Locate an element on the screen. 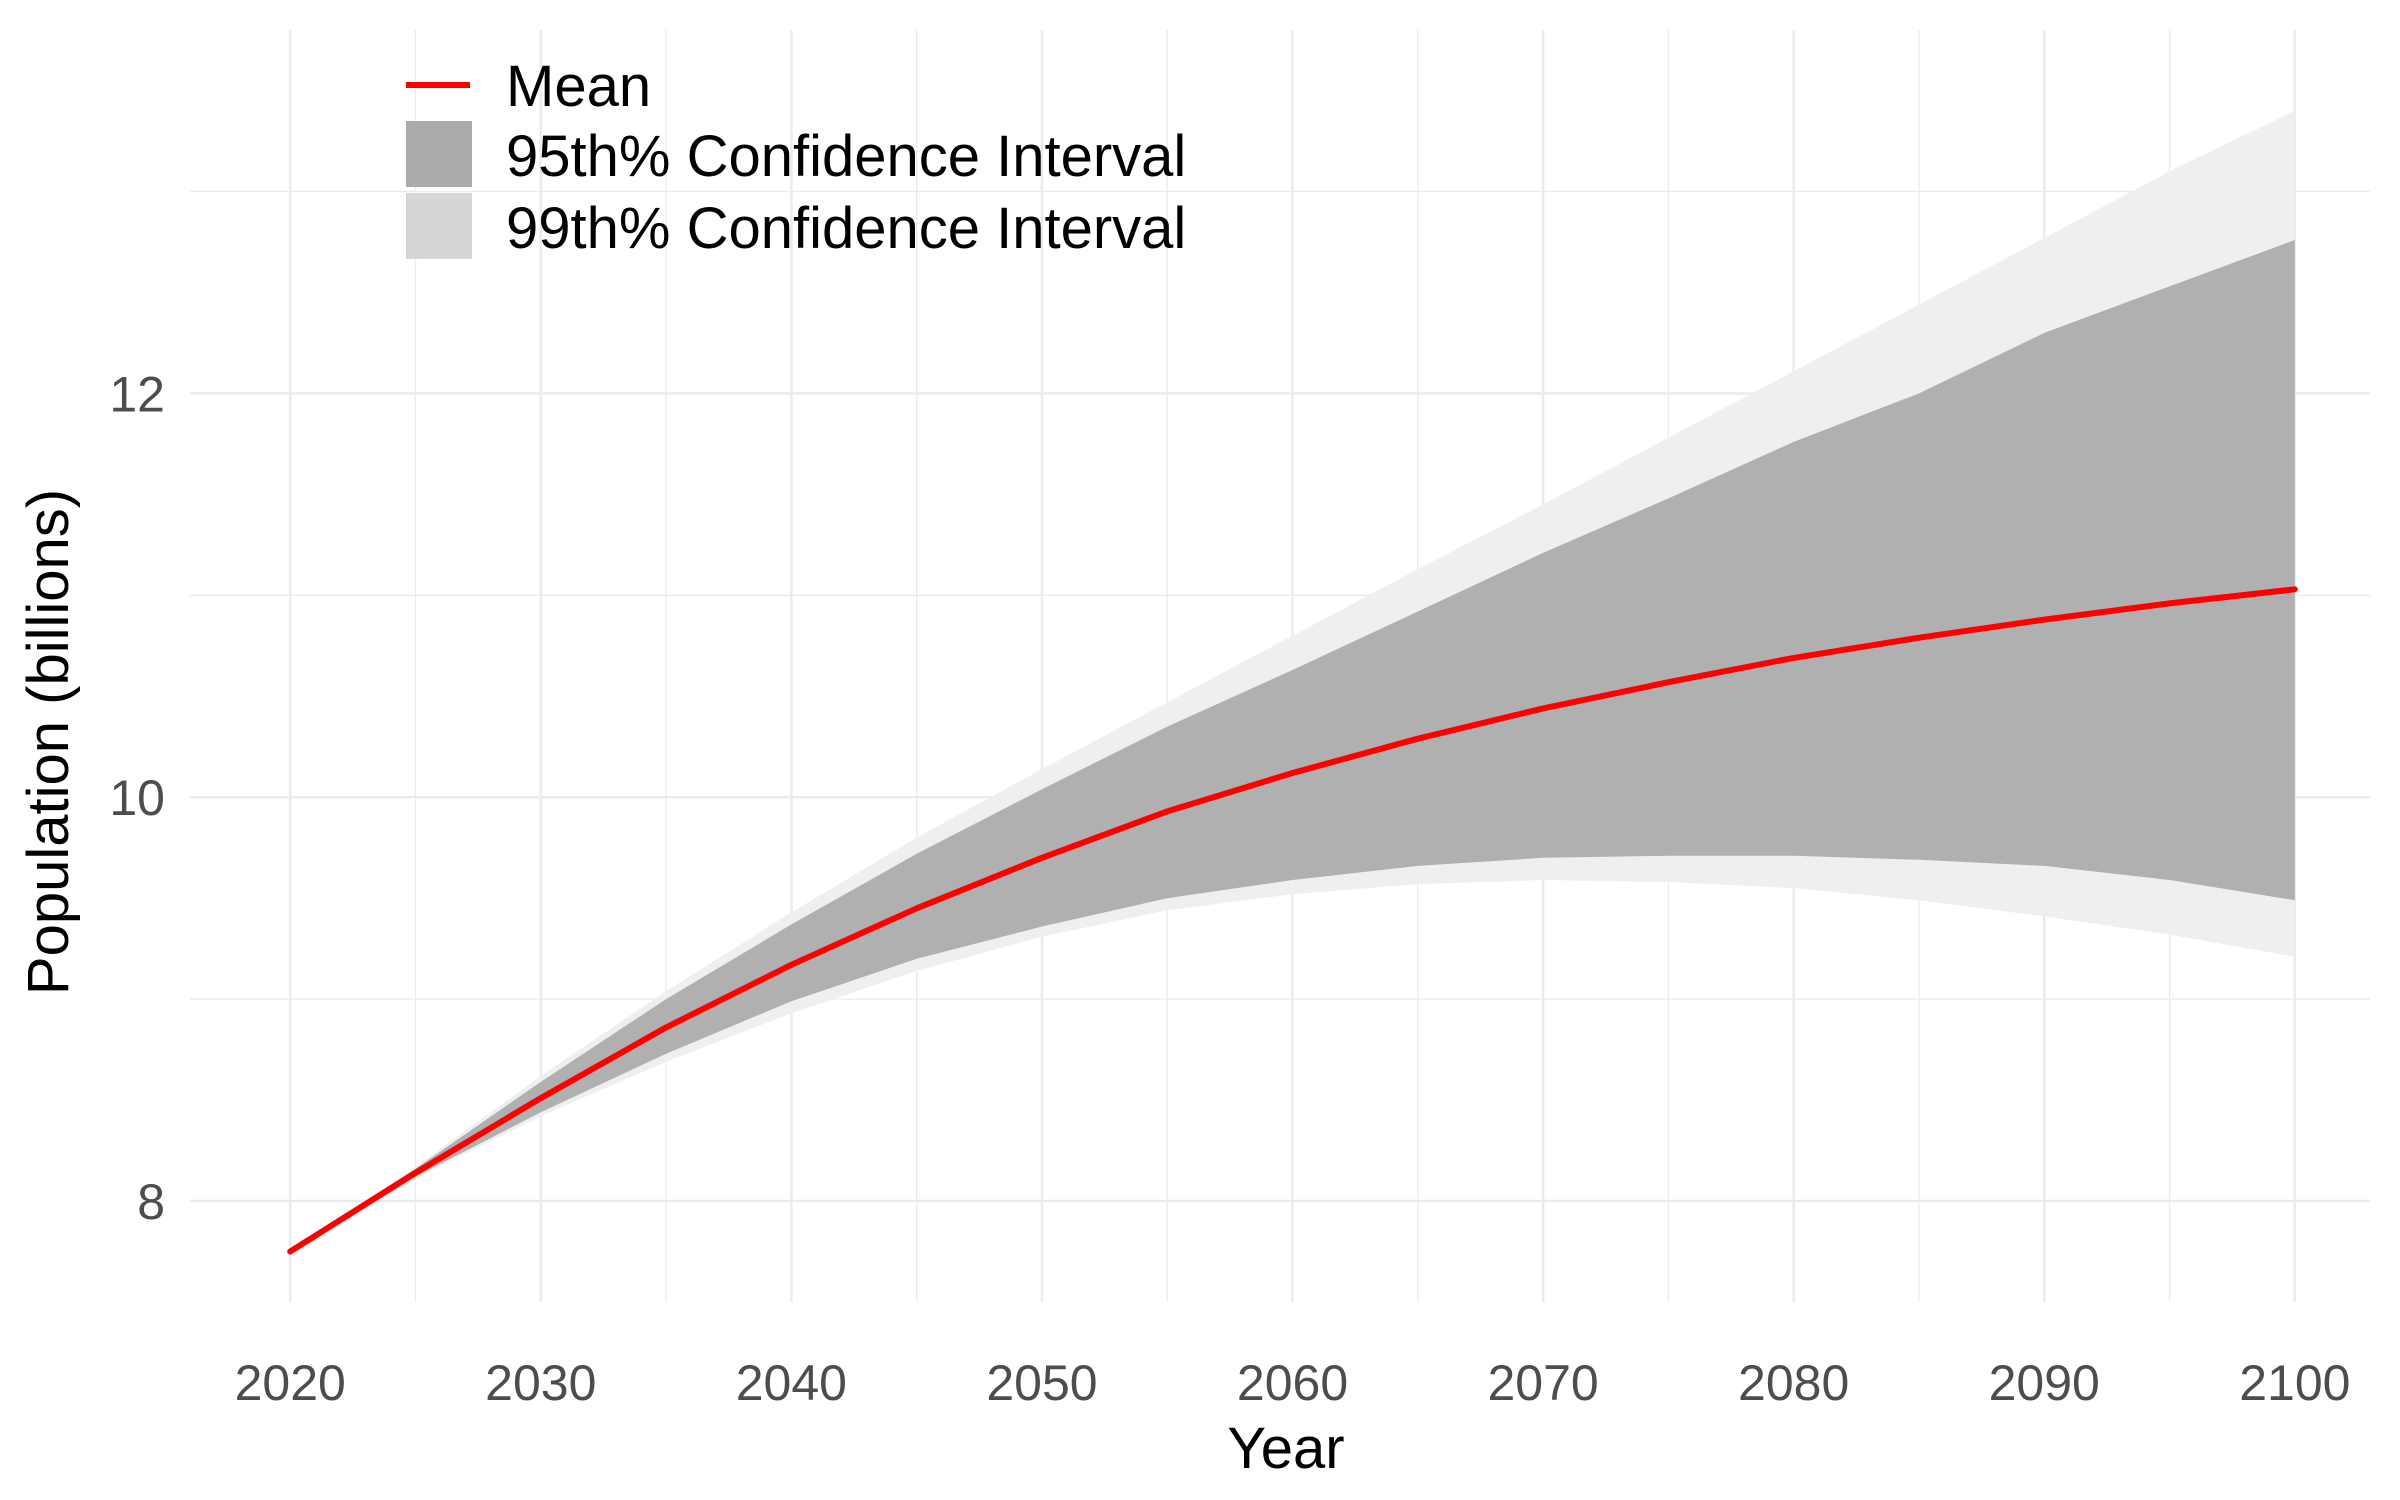 The width and height of the screenshot is (2400, 1500). x-tick-label: 2060 is located at coordinates (1292, 1383).